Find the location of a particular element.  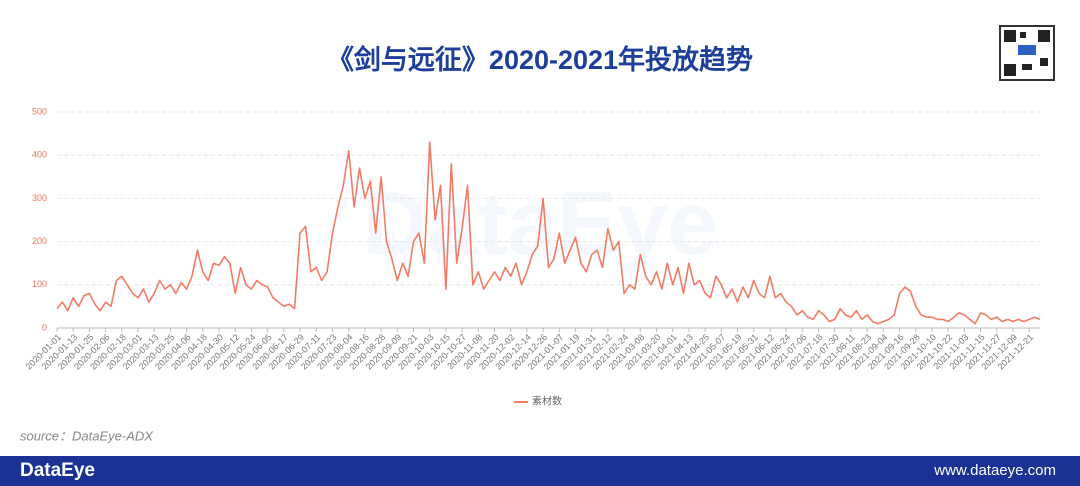

footer-brand: DataEye is located at coordinates (57, 470).